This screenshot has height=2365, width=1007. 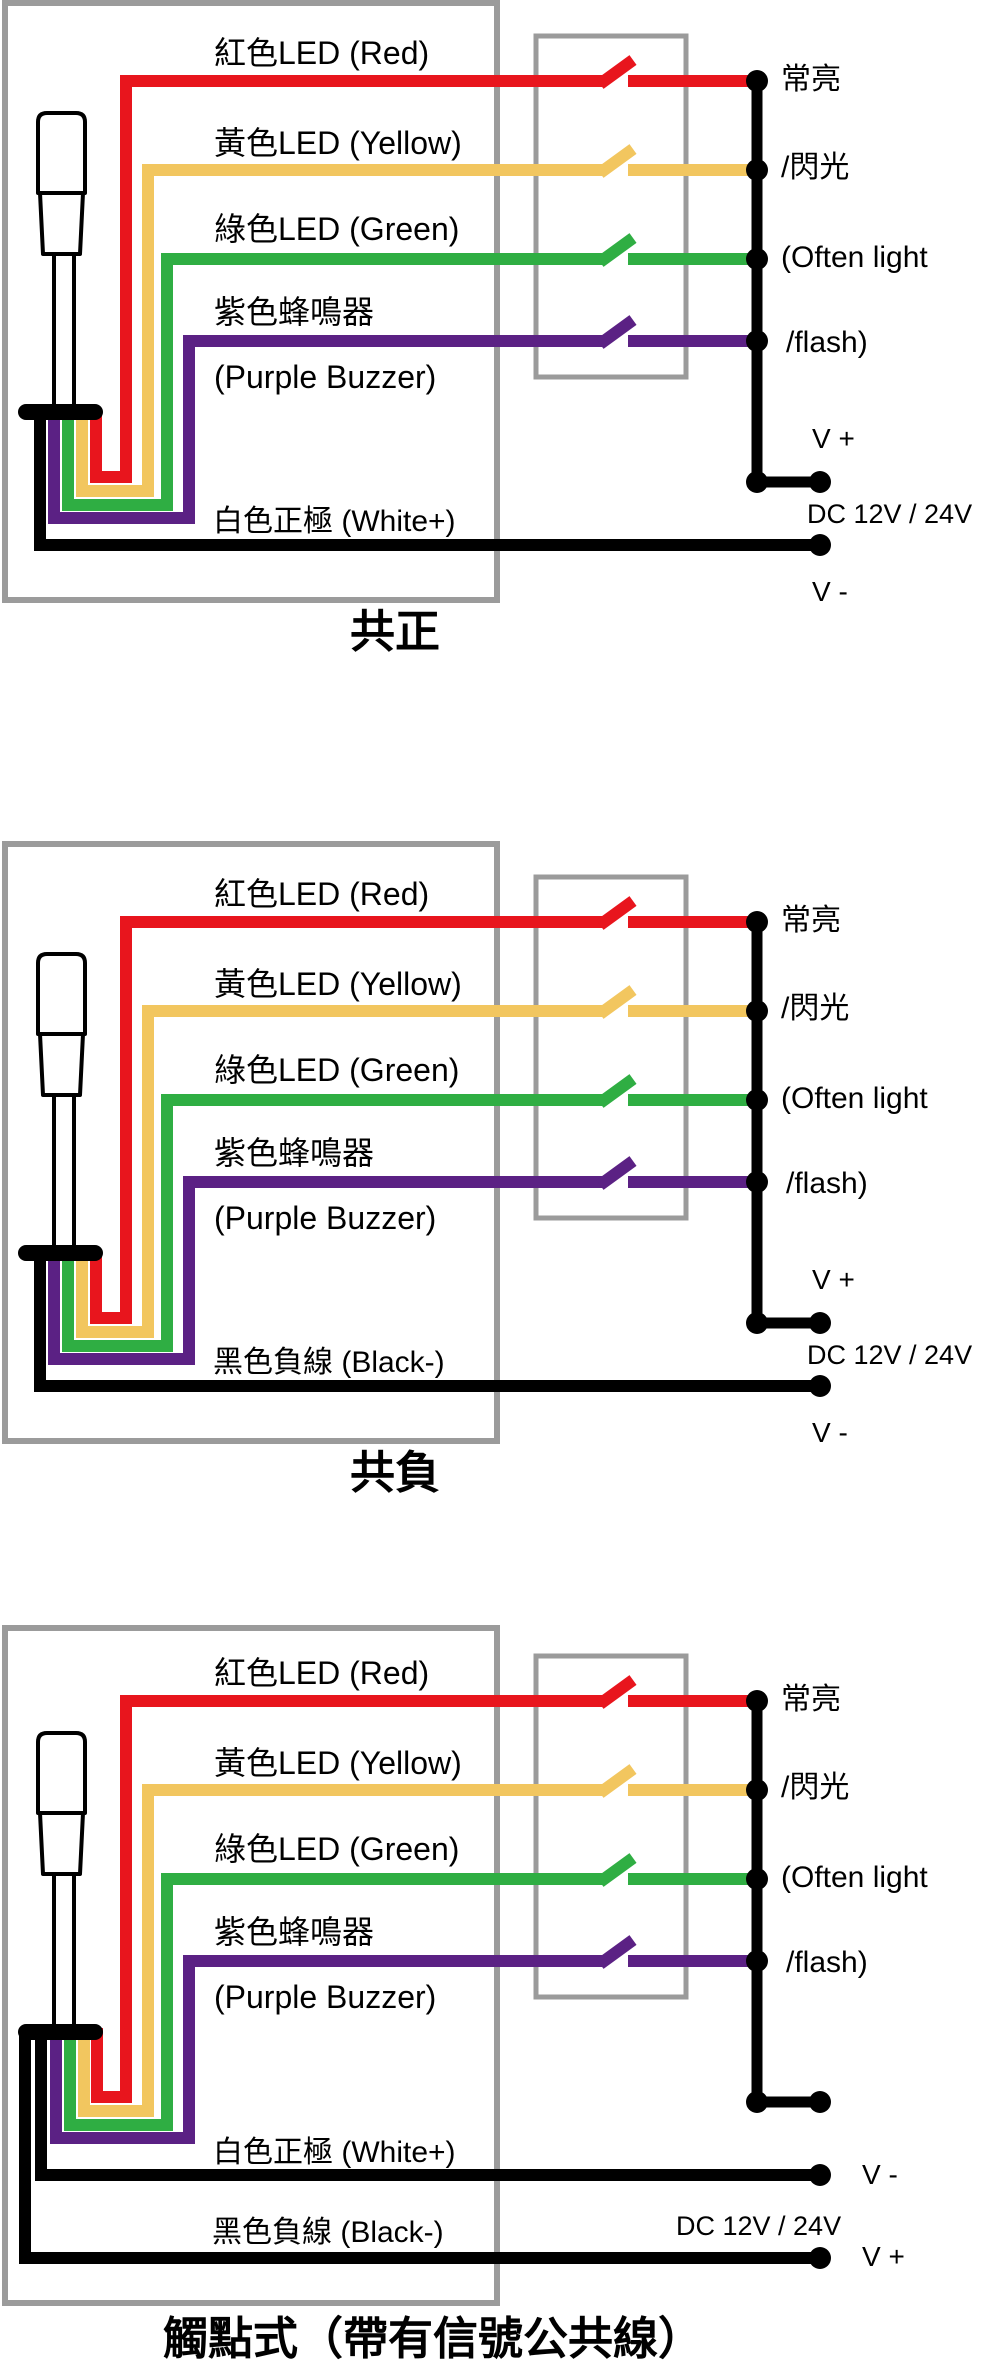 I want to click on white-positive-wire-label: 白色正極 (White+), so click(x=334, y=2152).